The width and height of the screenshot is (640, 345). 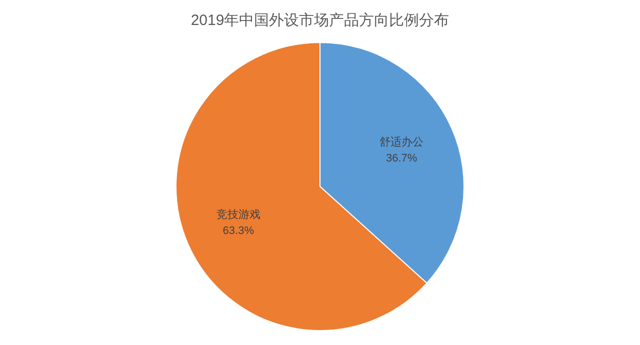 I want to click on data-label: 63.3%, so click(x=238, y=230).